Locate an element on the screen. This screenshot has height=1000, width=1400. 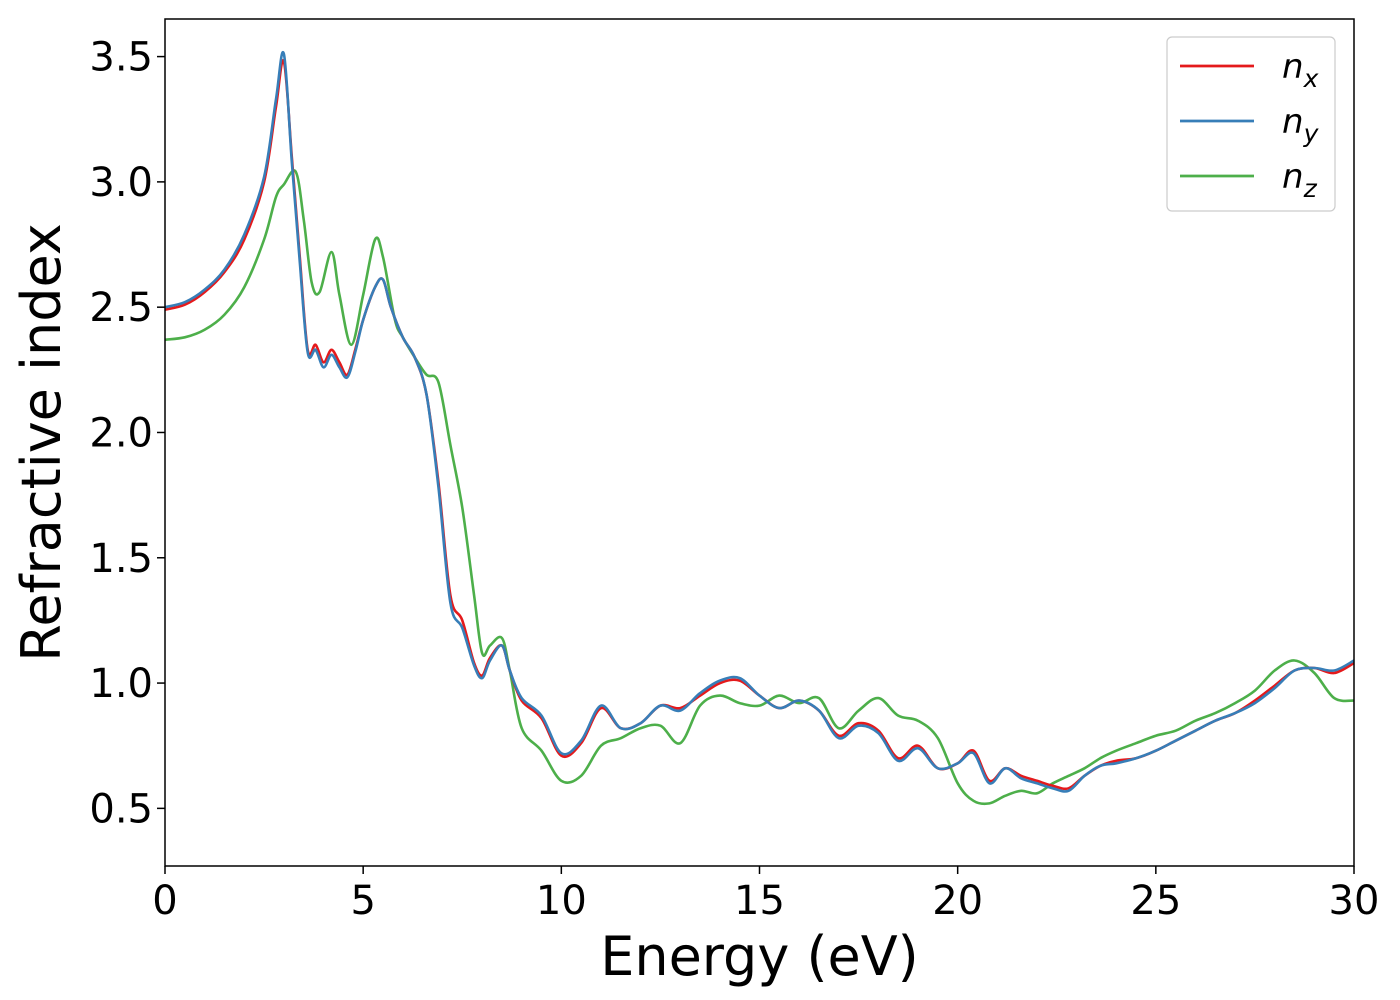
x-tick-label: 15 is located at coordinates (759, 901).